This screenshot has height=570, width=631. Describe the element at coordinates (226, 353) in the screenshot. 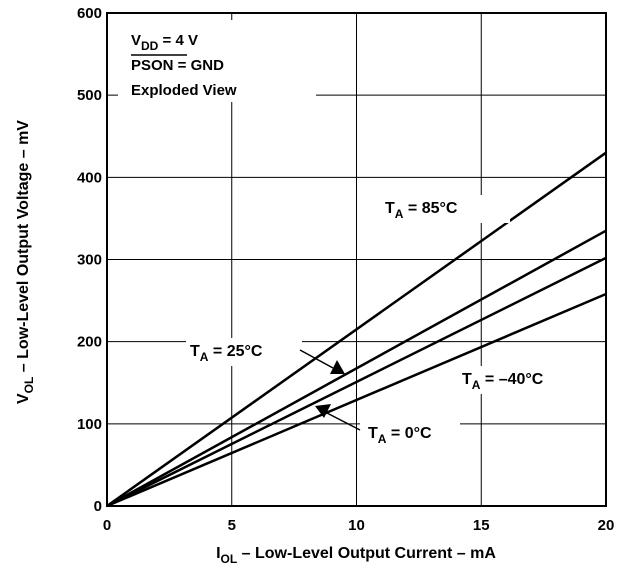

I see `series-label-25c: TA = 25°C` at that location.